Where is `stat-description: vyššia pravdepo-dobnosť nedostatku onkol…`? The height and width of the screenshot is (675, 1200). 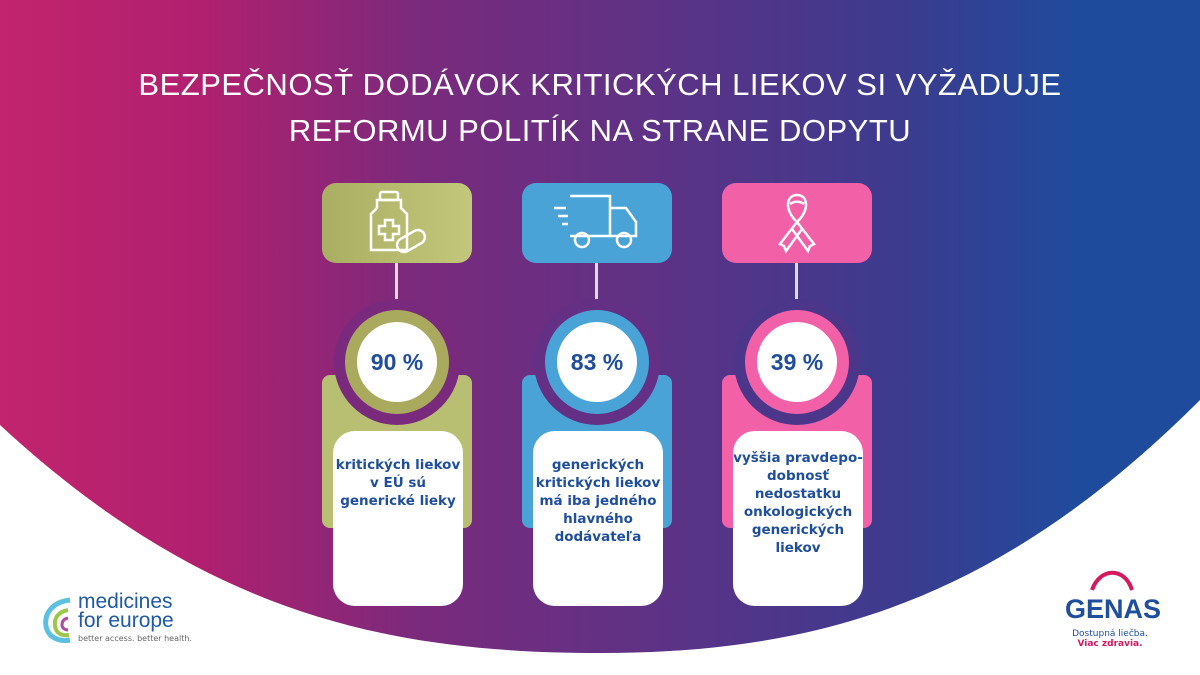
stat-description: vyššia pravdepo-dobnosť nedostatku onkol… is located at coordinates (798, 518).